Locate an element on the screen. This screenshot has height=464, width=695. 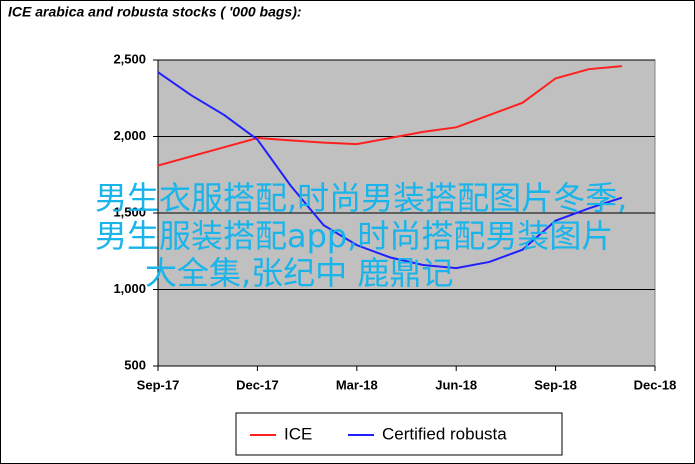
legend-label: ICE is located at coordinates (298, 433).